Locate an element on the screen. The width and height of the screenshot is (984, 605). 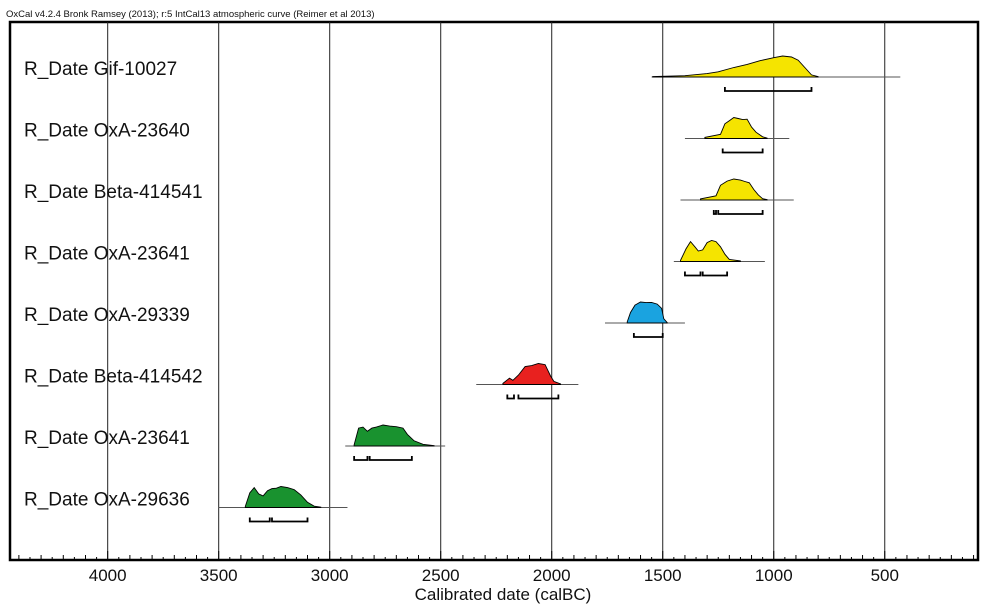
series-row-5: R_Date OxA-29339 is located at coordinates (354, 319).